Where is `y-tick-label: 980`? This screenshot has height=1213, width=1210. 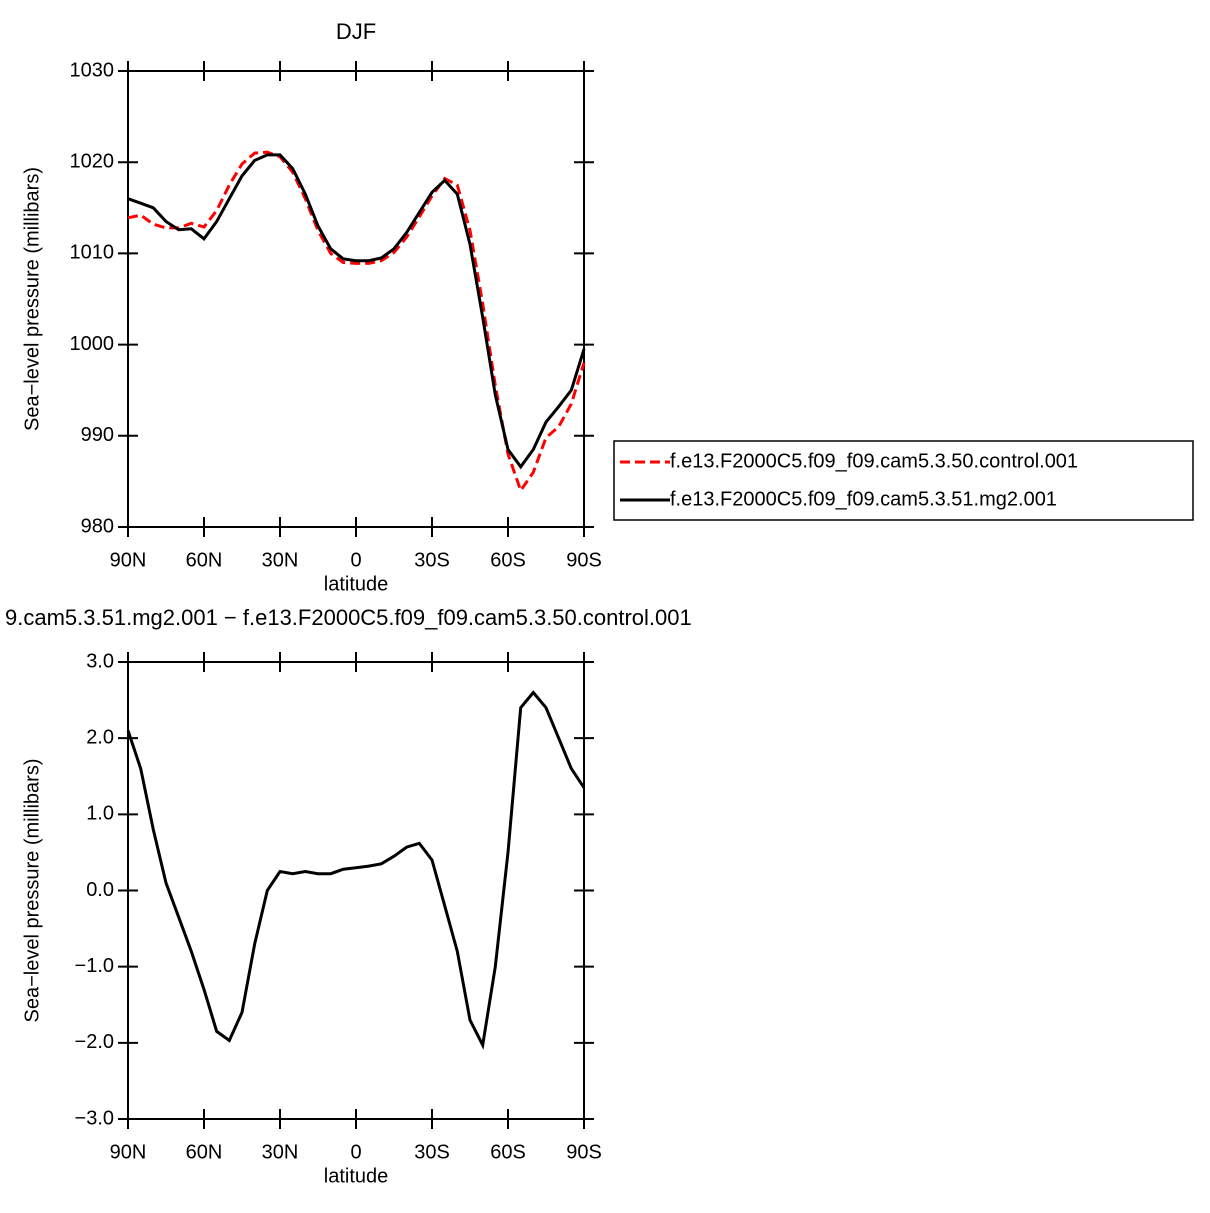 y-tick-label: 980 is located at coordinates (97, 526).